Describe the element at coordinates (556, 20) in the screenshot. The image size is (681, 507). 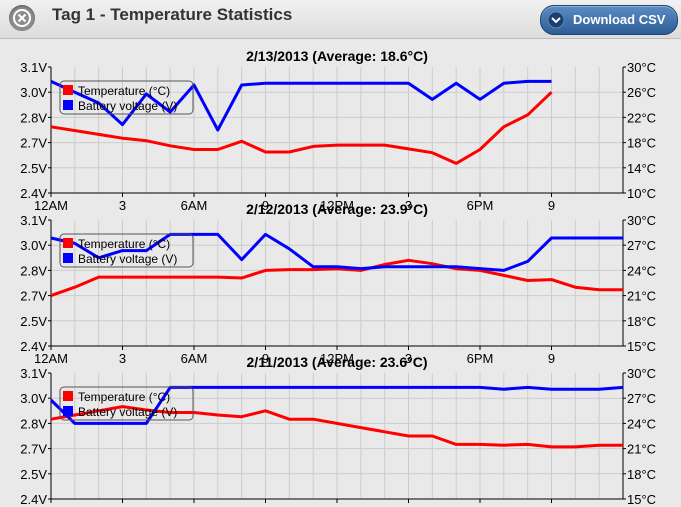
I see `chevron-down-icon` at that location.